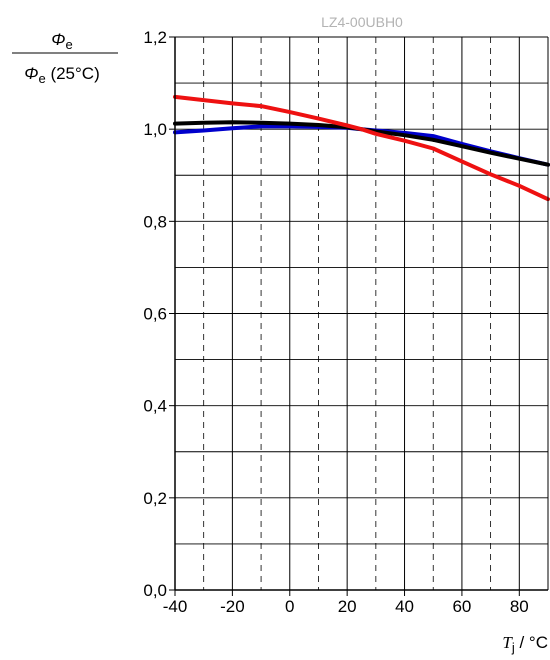  Describe the element at coordinates (347, 606) in the screenshot. I see `x-tick-label: 20` at that location.